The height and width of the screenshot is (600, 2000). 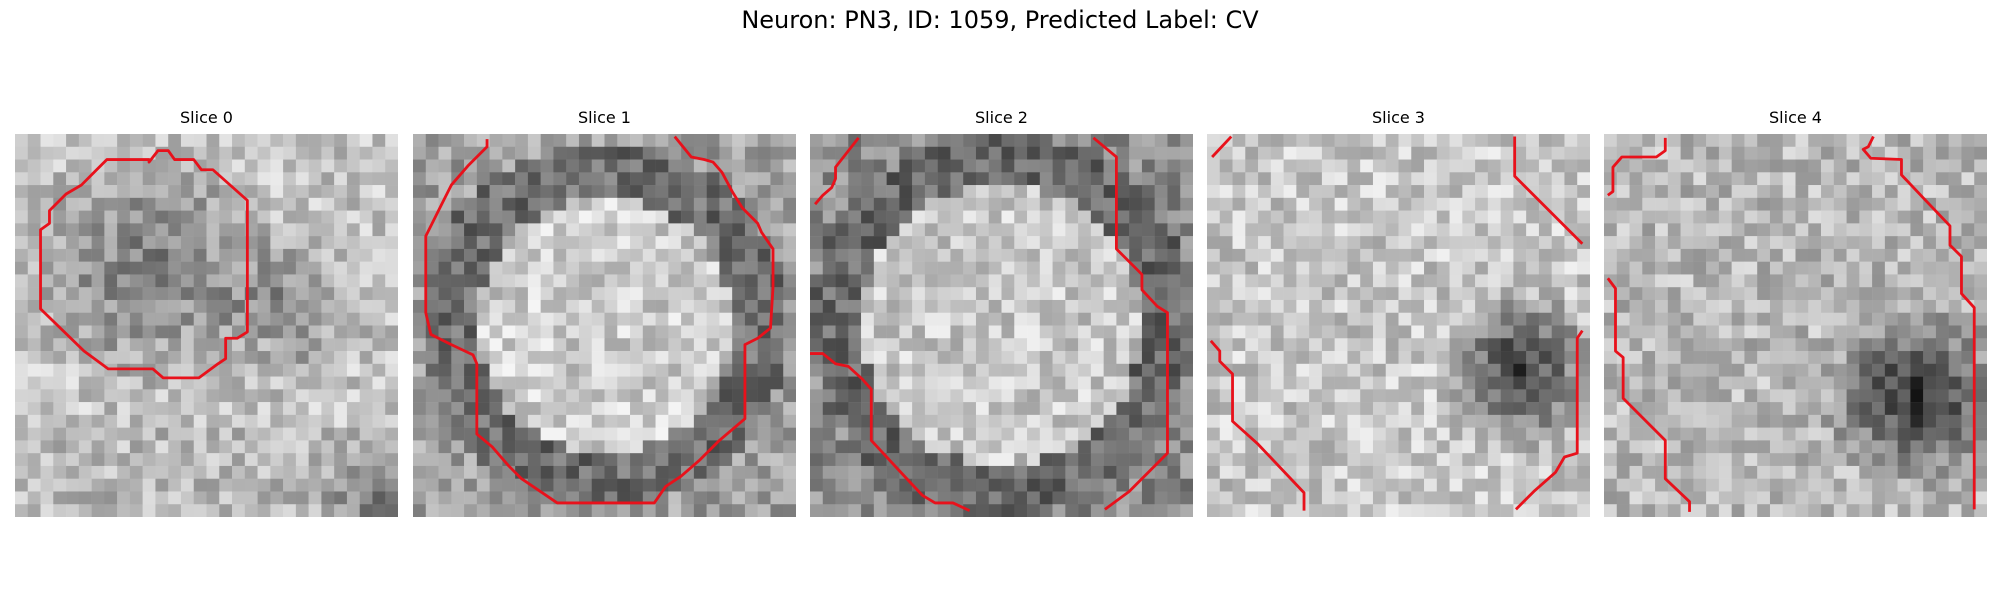 I want to click on slice-title-4: Slice 4, so click(x=1795, y=117).